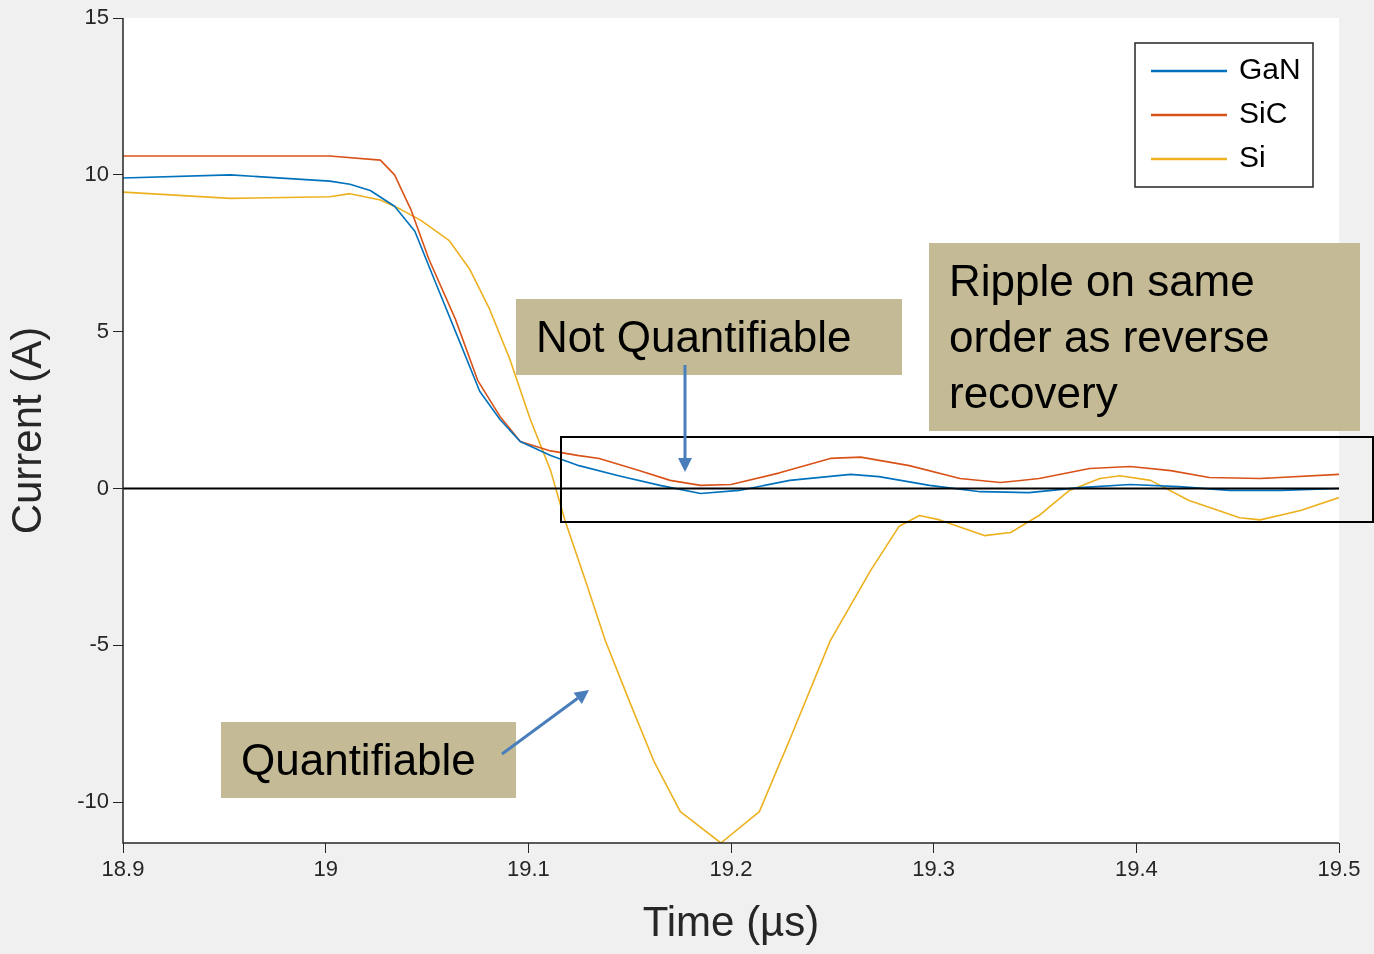  What do you see at coordinates (1136, 869) in the screenshot?
I see `x-tick-label: 19.4` at bounding box center [1136, 869].